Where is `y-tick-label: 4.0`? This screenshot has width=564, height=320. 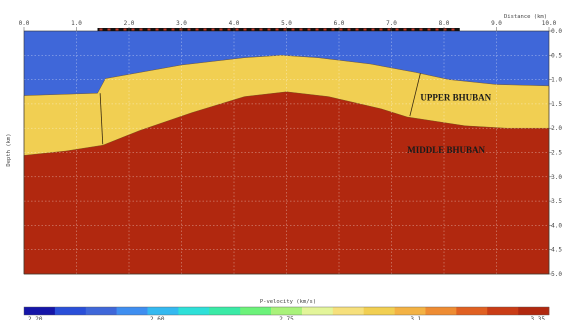
y-tick-label: 4.0 is located at coordinates (556, 225).